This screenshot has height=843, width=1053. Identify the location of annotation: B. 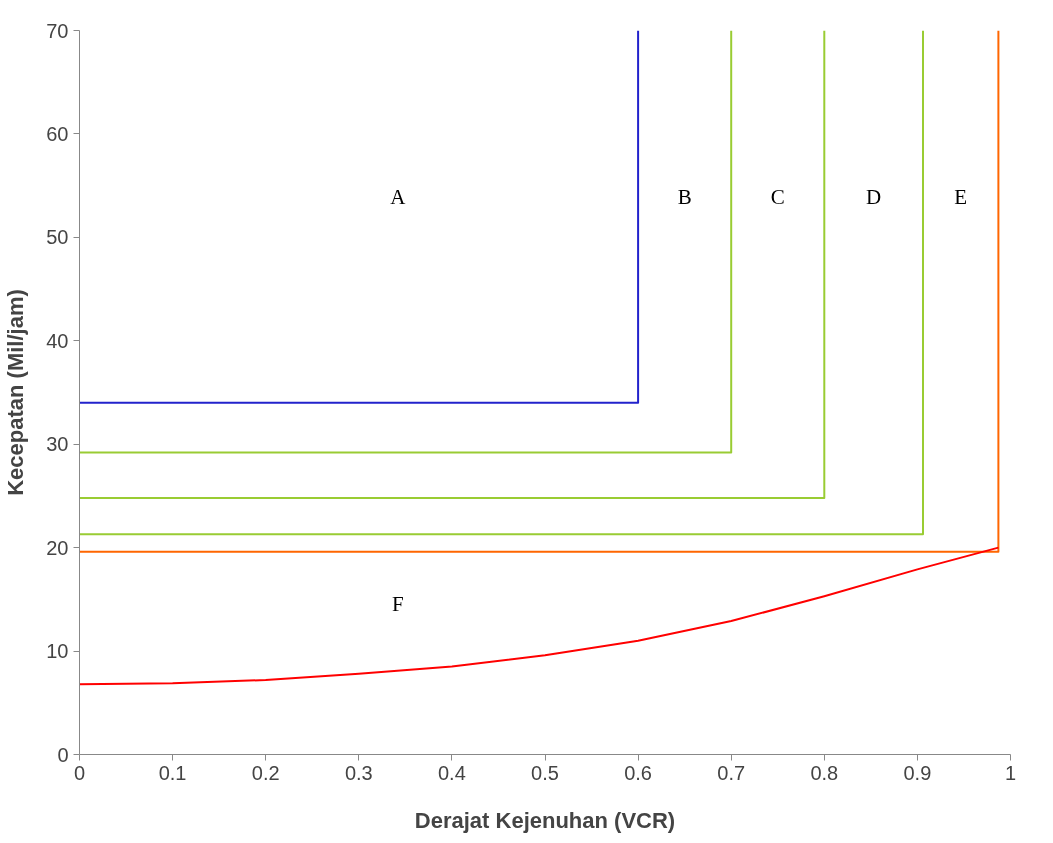
(684, 197).